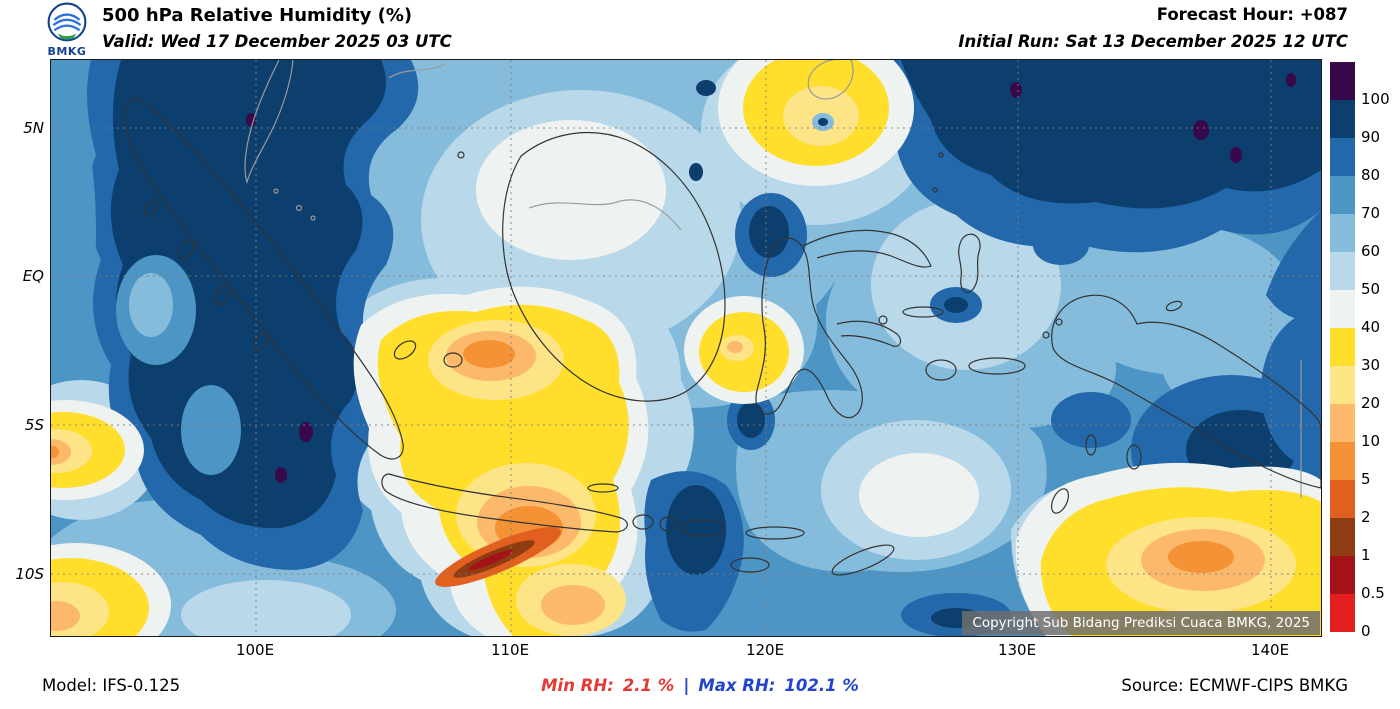 Image resolution: width=1400 pixels, height=709 pixels. Describe the element at coordinates (1371, 327) in the screenshot. I see `colorbar-label: 40` at that location.